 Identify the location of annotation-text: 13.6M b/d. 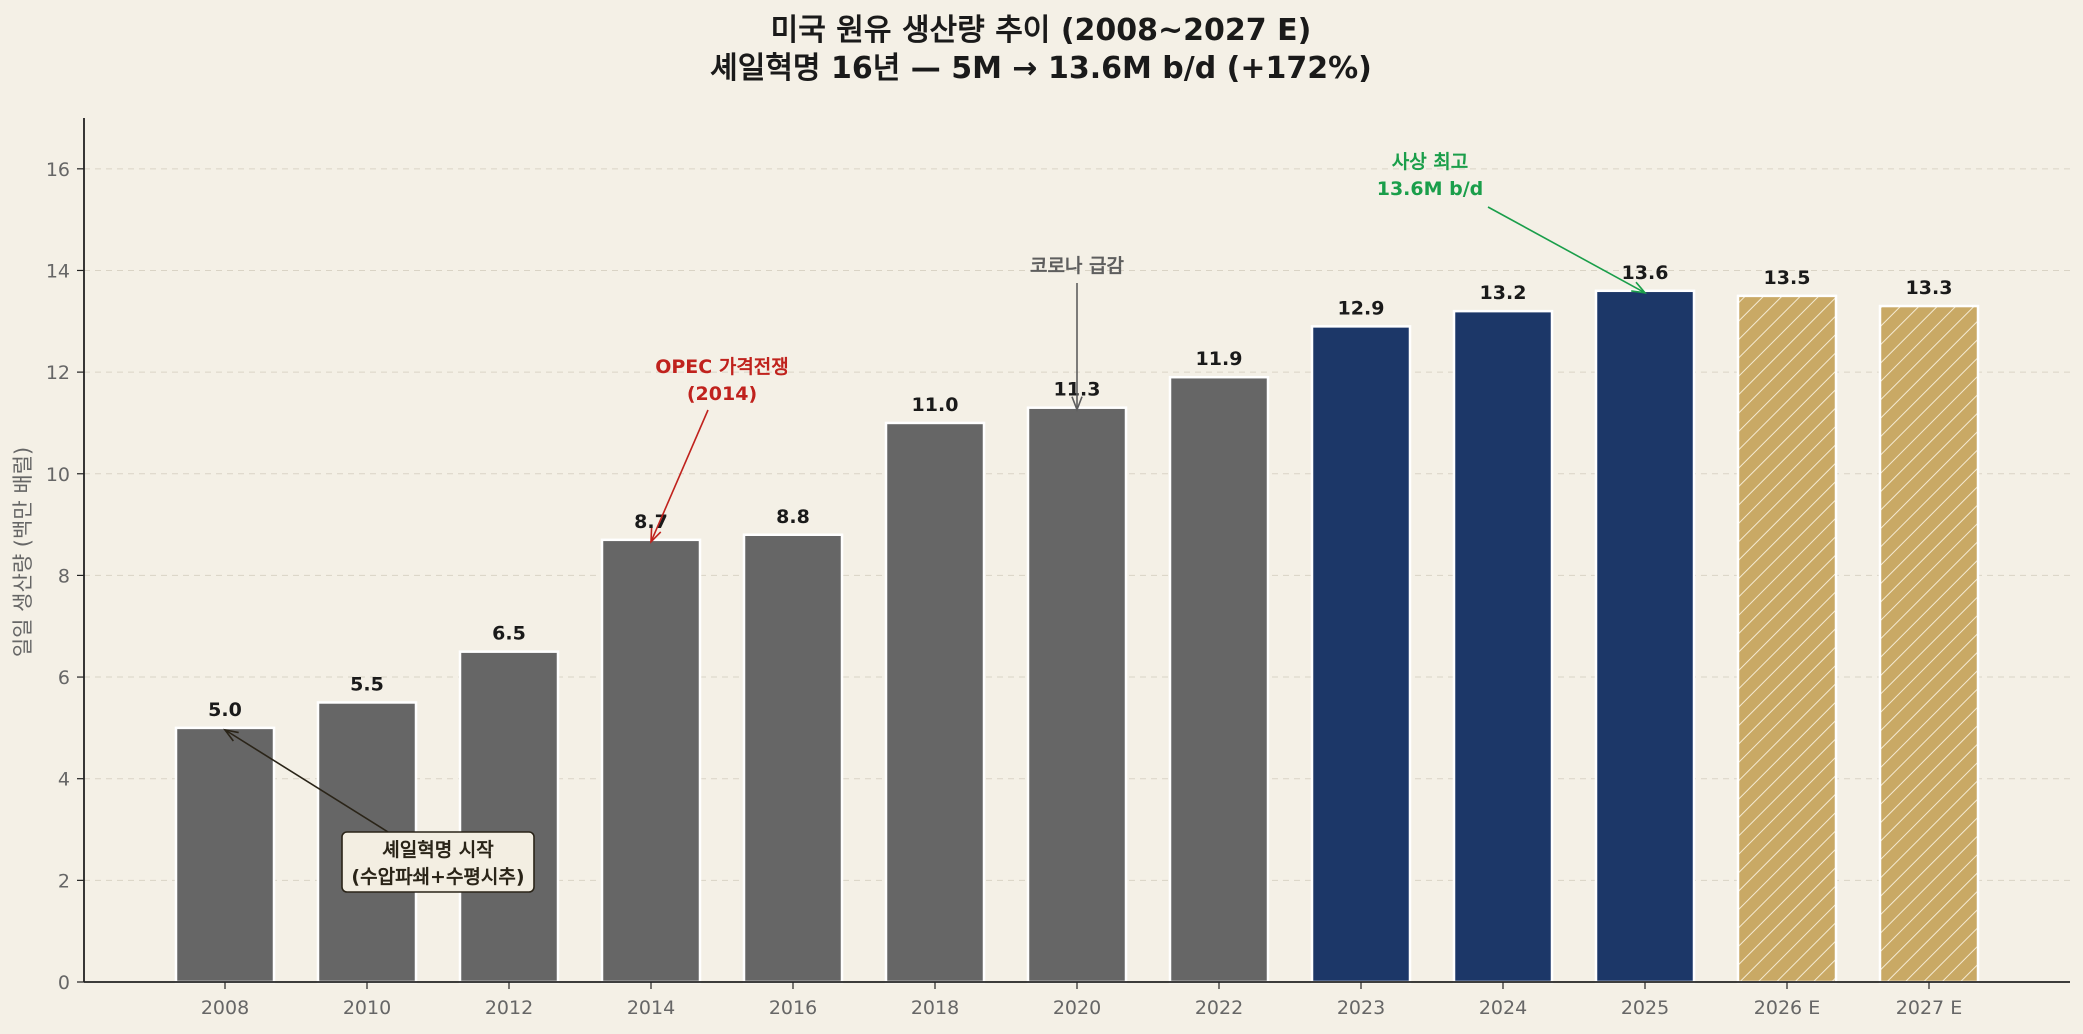
(1430, 189).